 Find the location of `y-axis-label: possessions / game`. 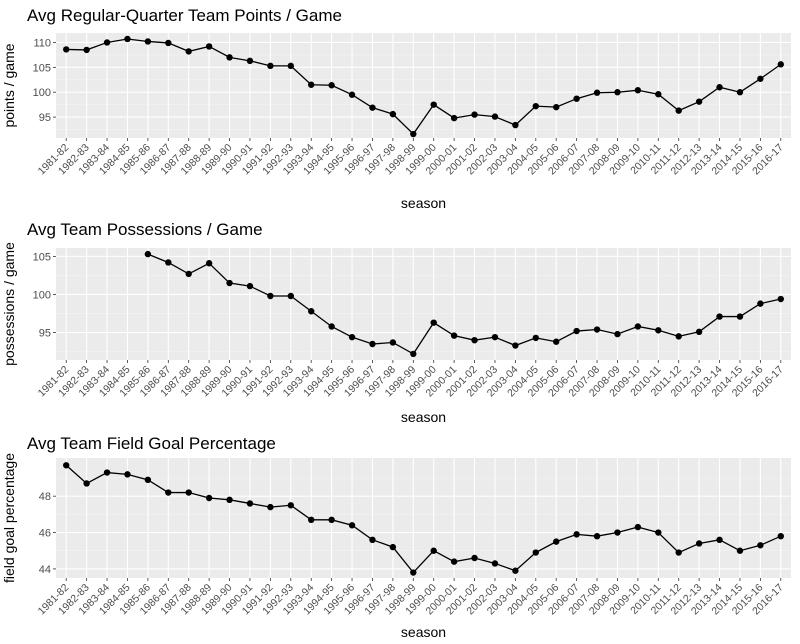

y-axis-label: possessions / game is located at coordinates (9, 304).